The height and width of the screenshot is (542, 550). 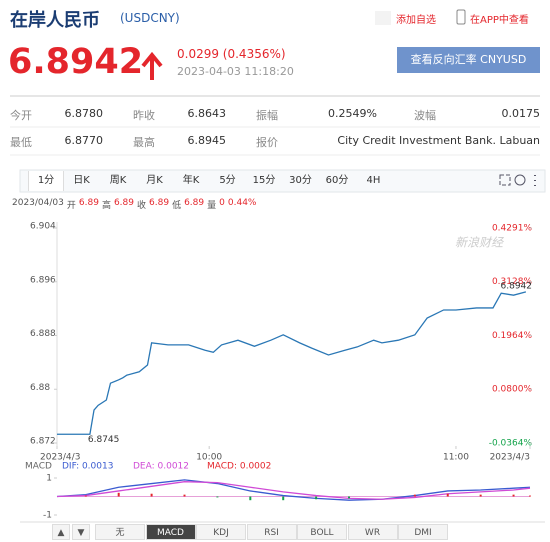 I want to click on legend-label: MACD: 0.0002, so click(x=239, y=467).